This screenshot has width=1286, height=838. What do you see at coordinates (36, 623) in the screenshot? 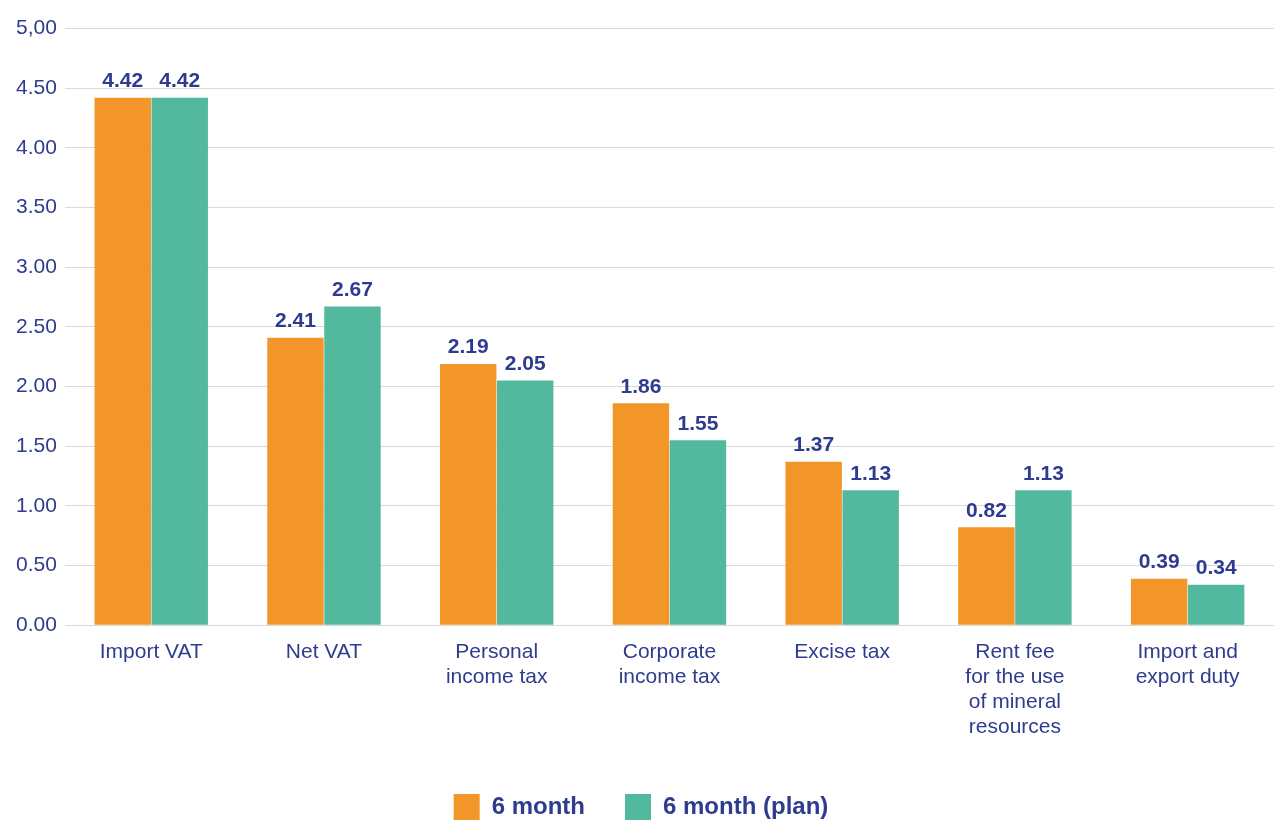
I see `y-tick-label: 0.00` at bounding box center [36, 623].